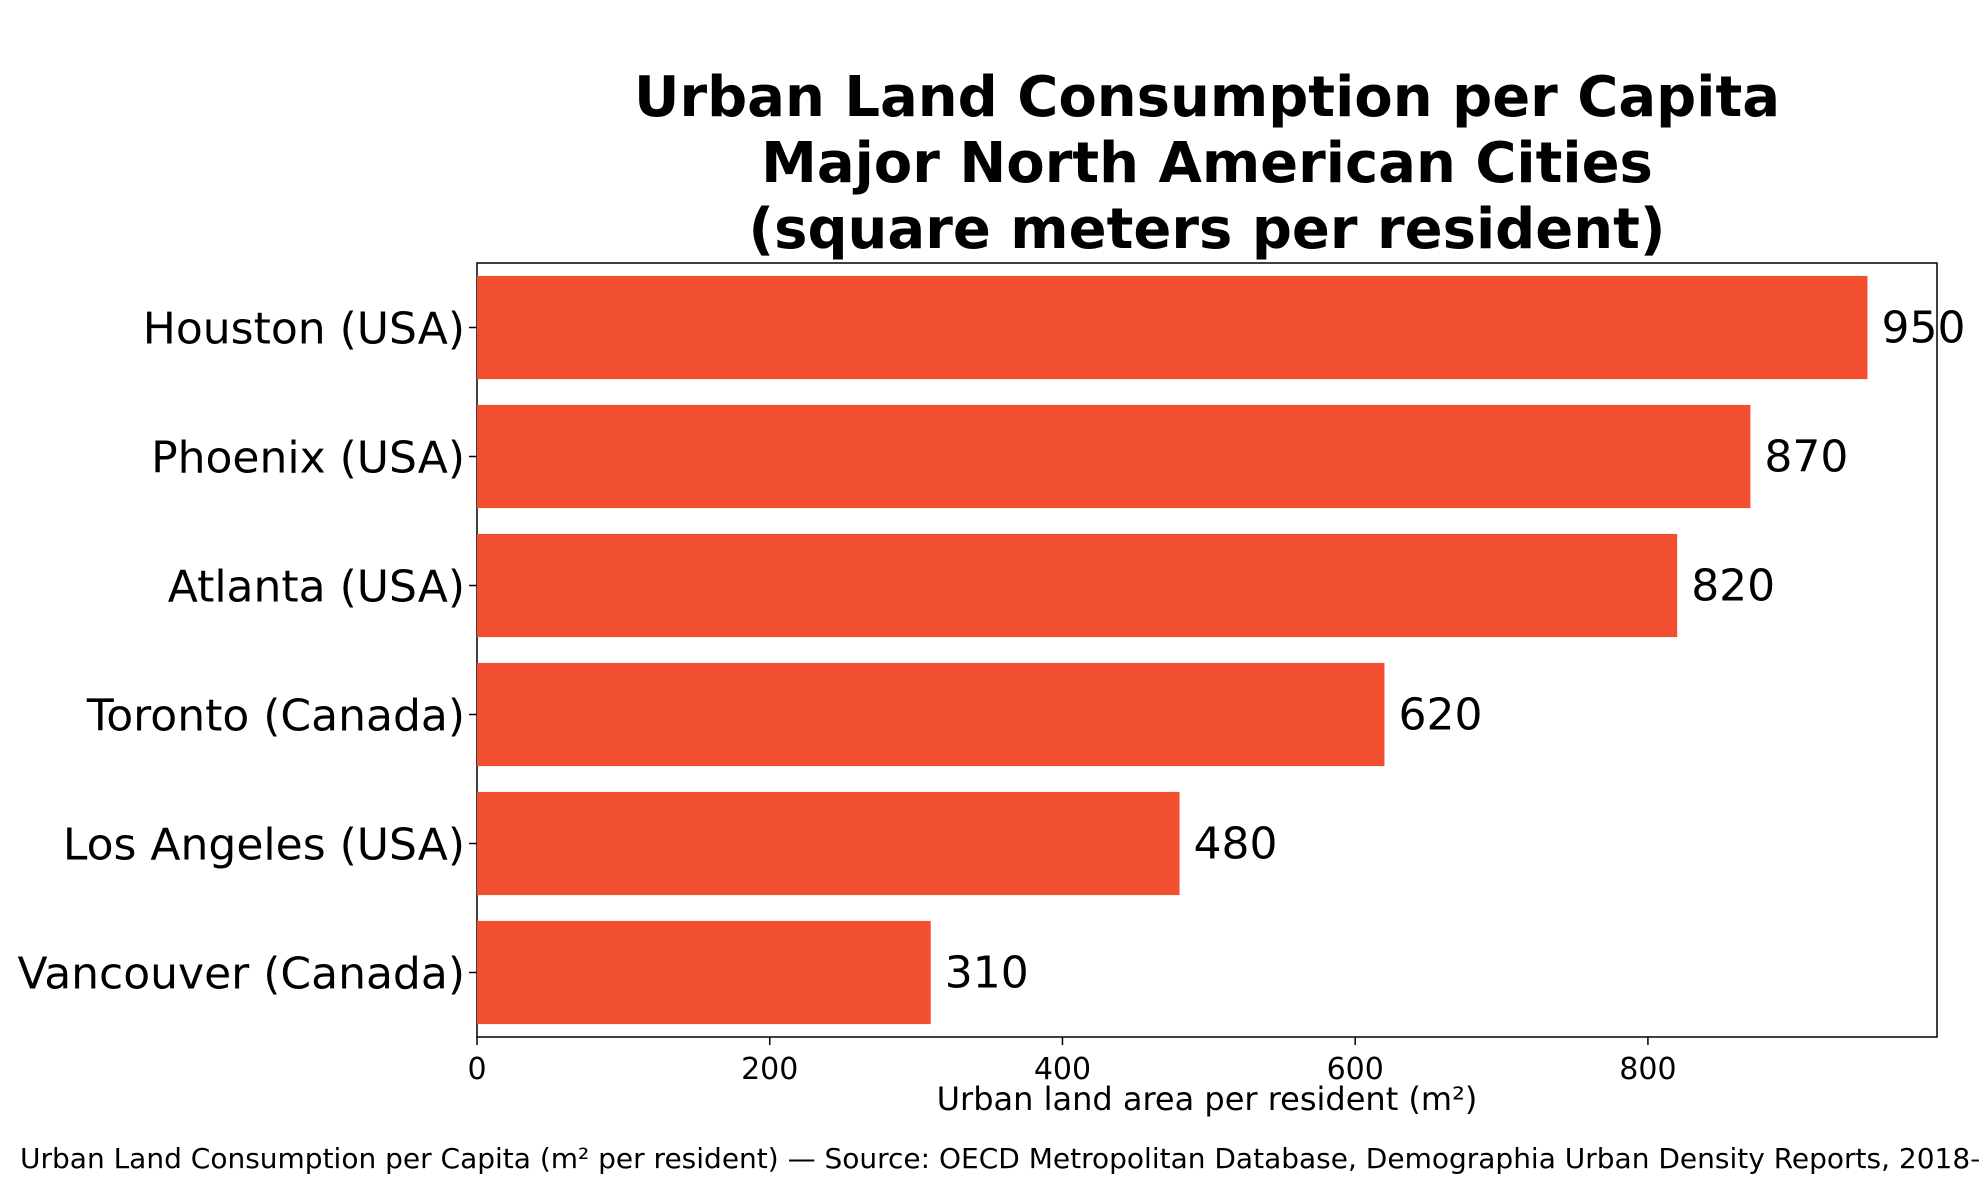  I want to click on chart-title-line-1: Urban Land Consumption per Capita, so click(1207, 97).